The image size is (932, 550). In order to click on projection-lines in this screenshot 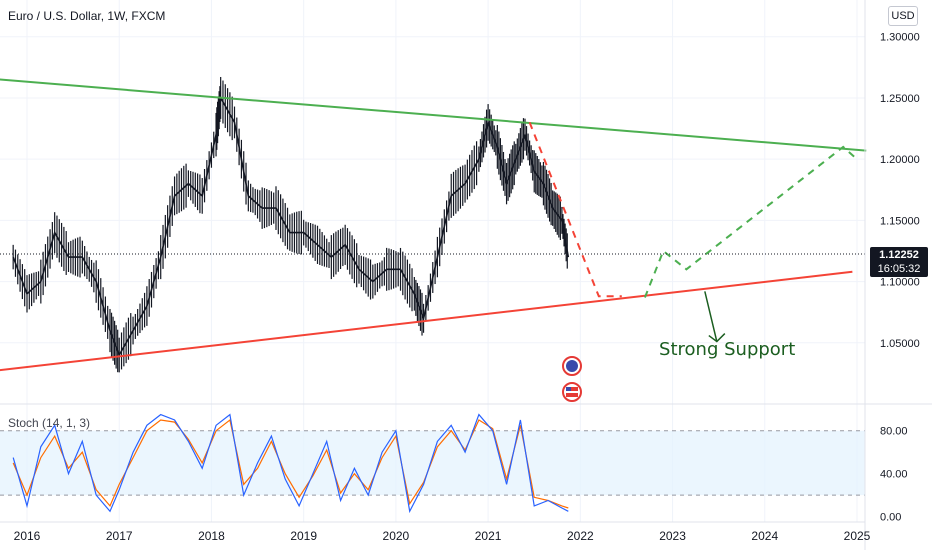, I will do `click(693, 210)`.